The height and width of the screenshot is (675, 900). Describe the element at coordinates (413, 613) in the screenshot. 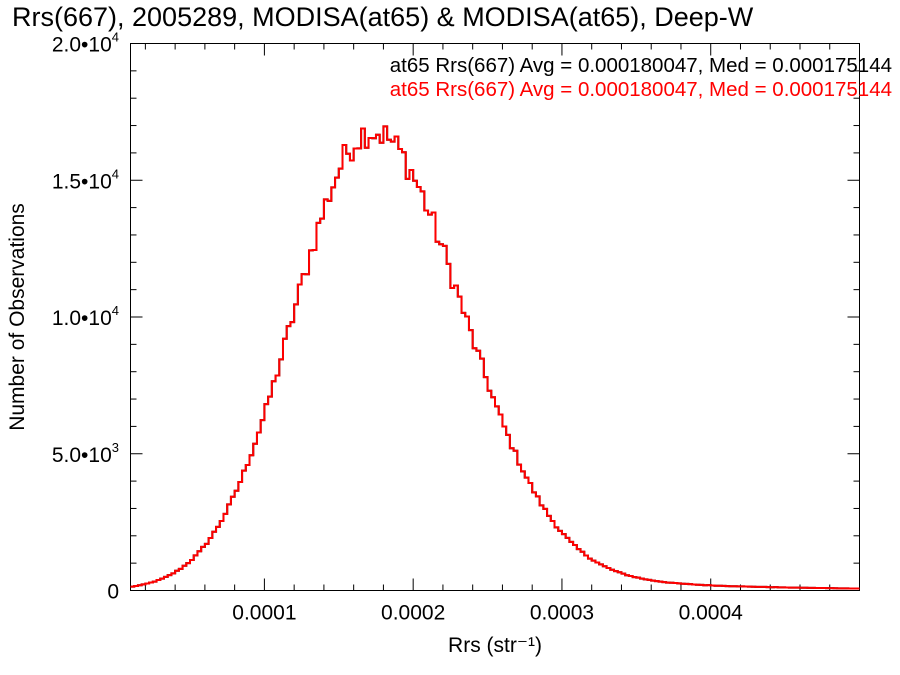

I see `x-tick-label: 0.0002` at that location.